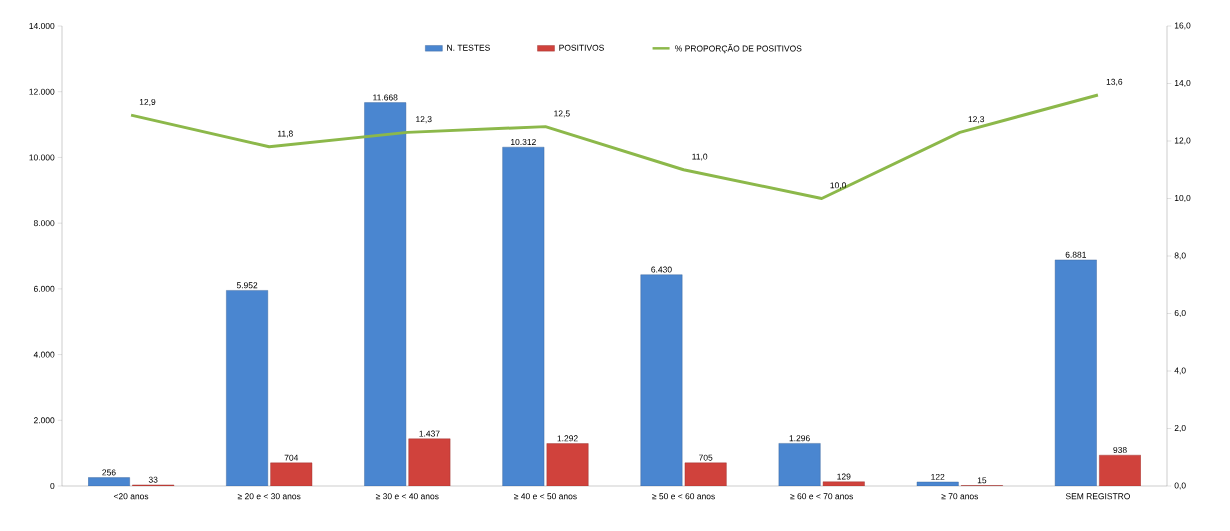  Describe the element at coordinates (938, 476) in the screenshot. I see `data-label: 122` at that location.